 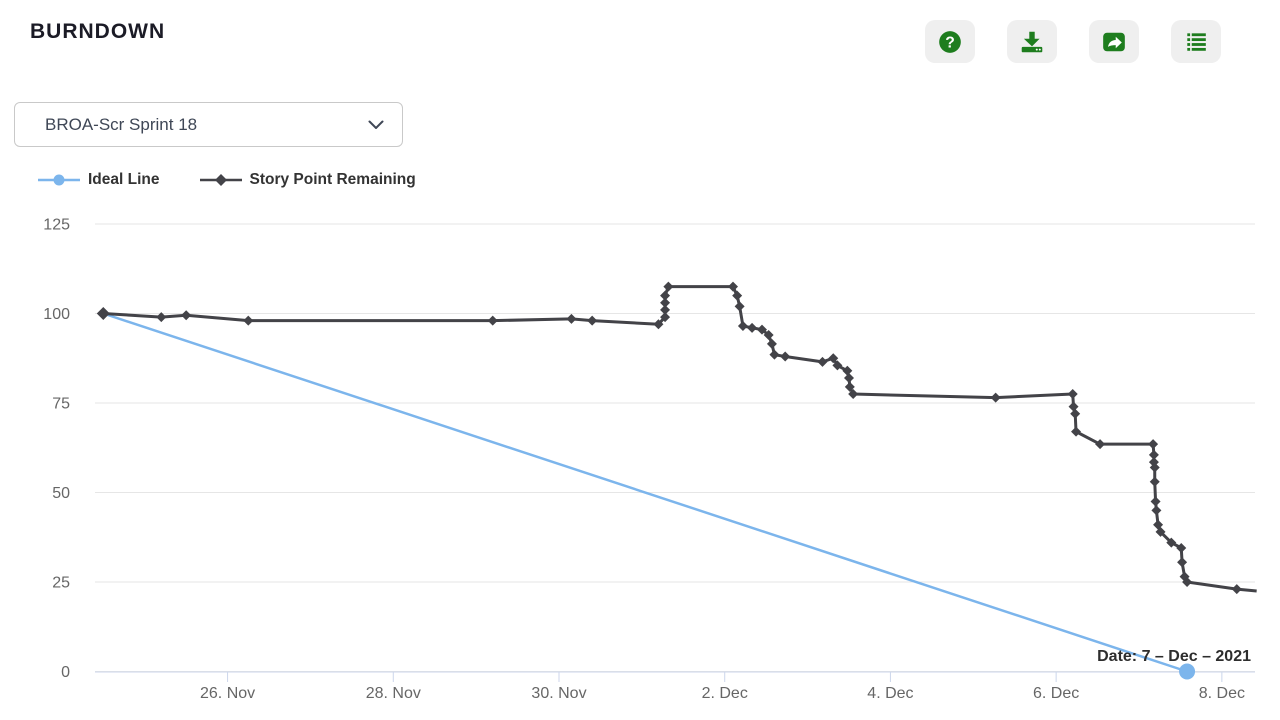 I want to click on download-icon, so click(x=1032, y=41).